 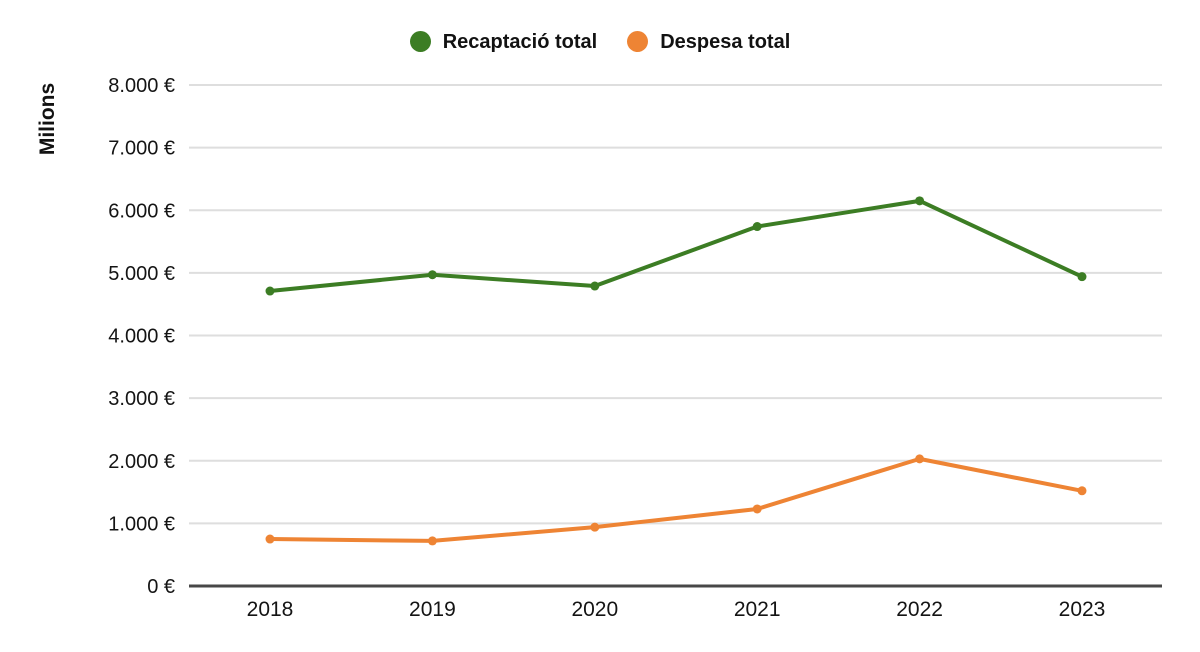 I want to click on x-tick-label: 2022, so click(x=919, y=609).